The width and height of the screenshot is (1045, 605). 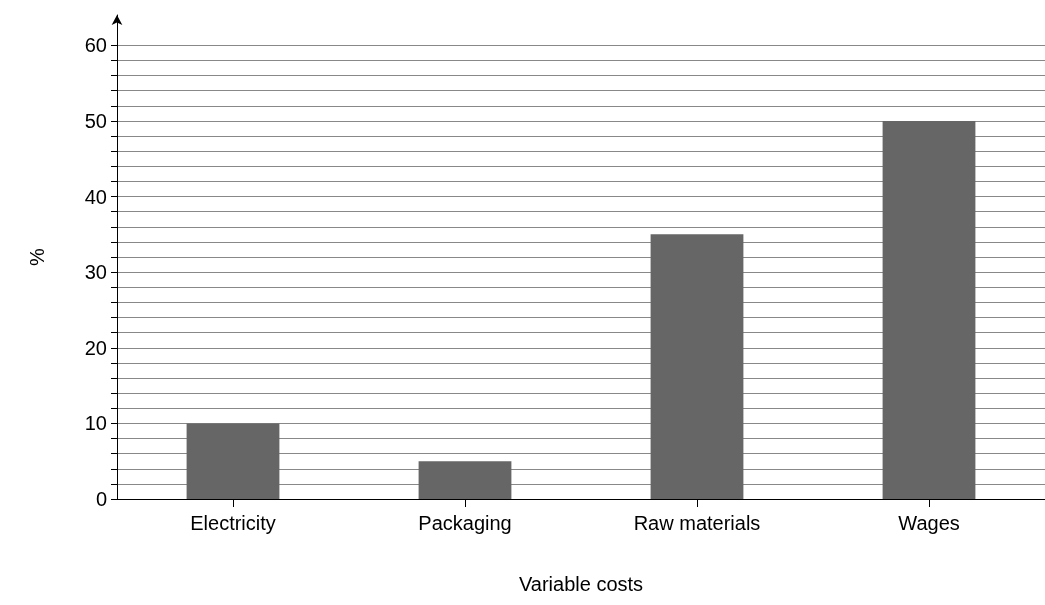 I want to click on x-tick-label: Raw materials, so click(x=697, y=523).